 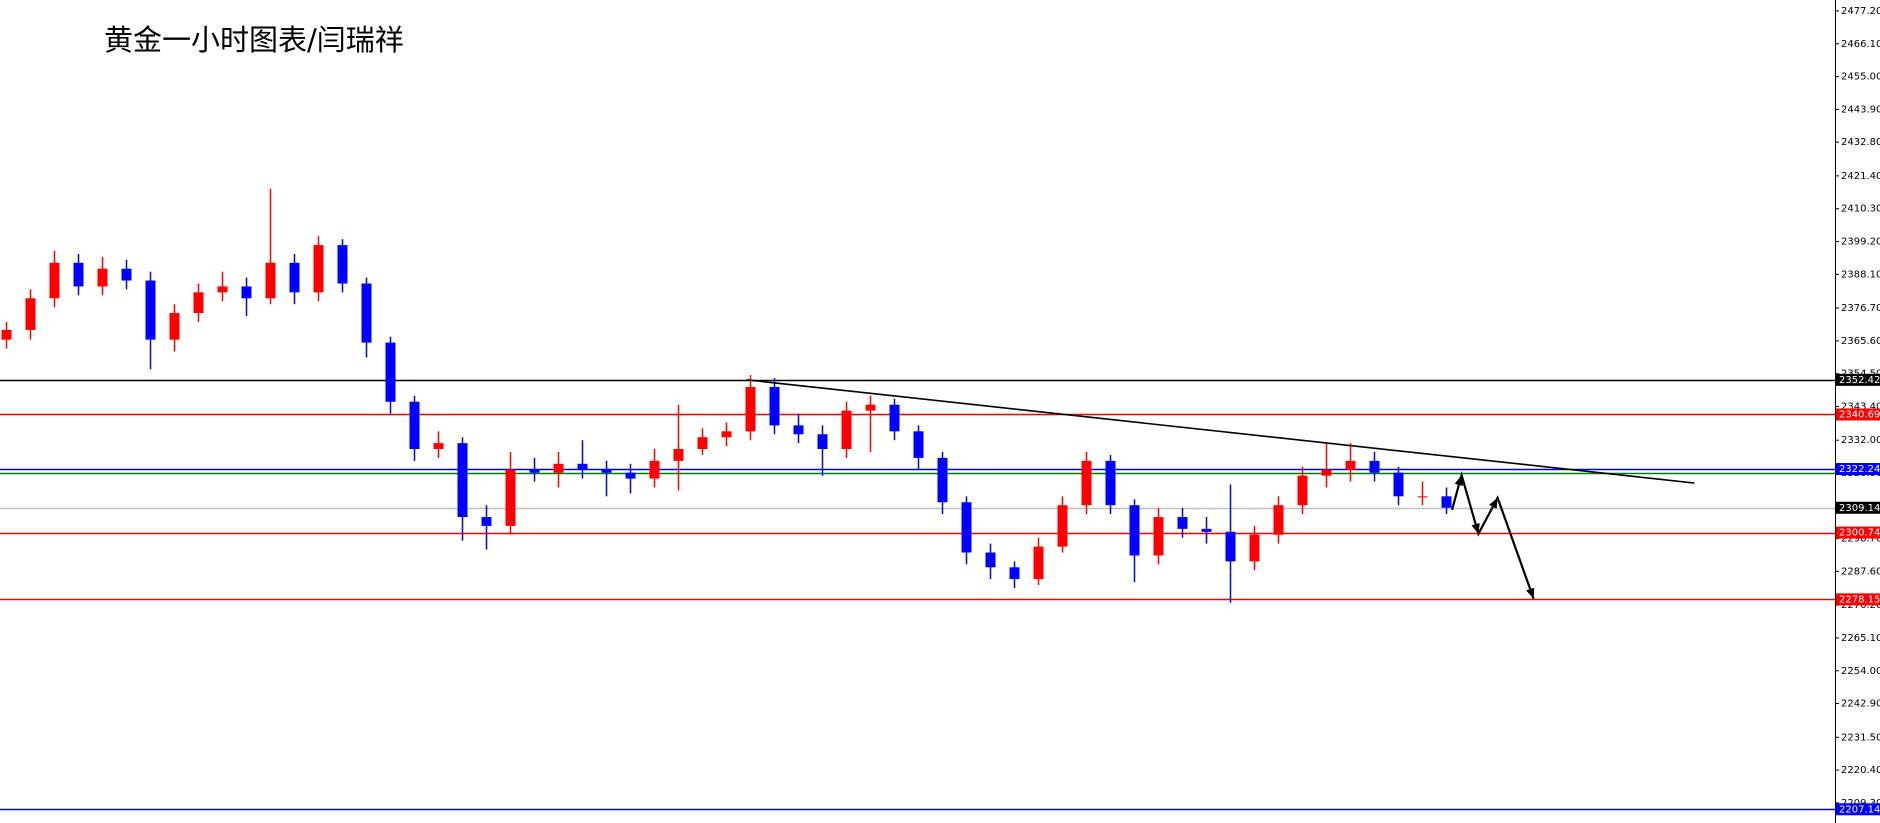 What do you see at coordinates (1860, 176) in the screenshot?
I see `y-tick-label: 2421.40` at bounding box center [1860, 176].